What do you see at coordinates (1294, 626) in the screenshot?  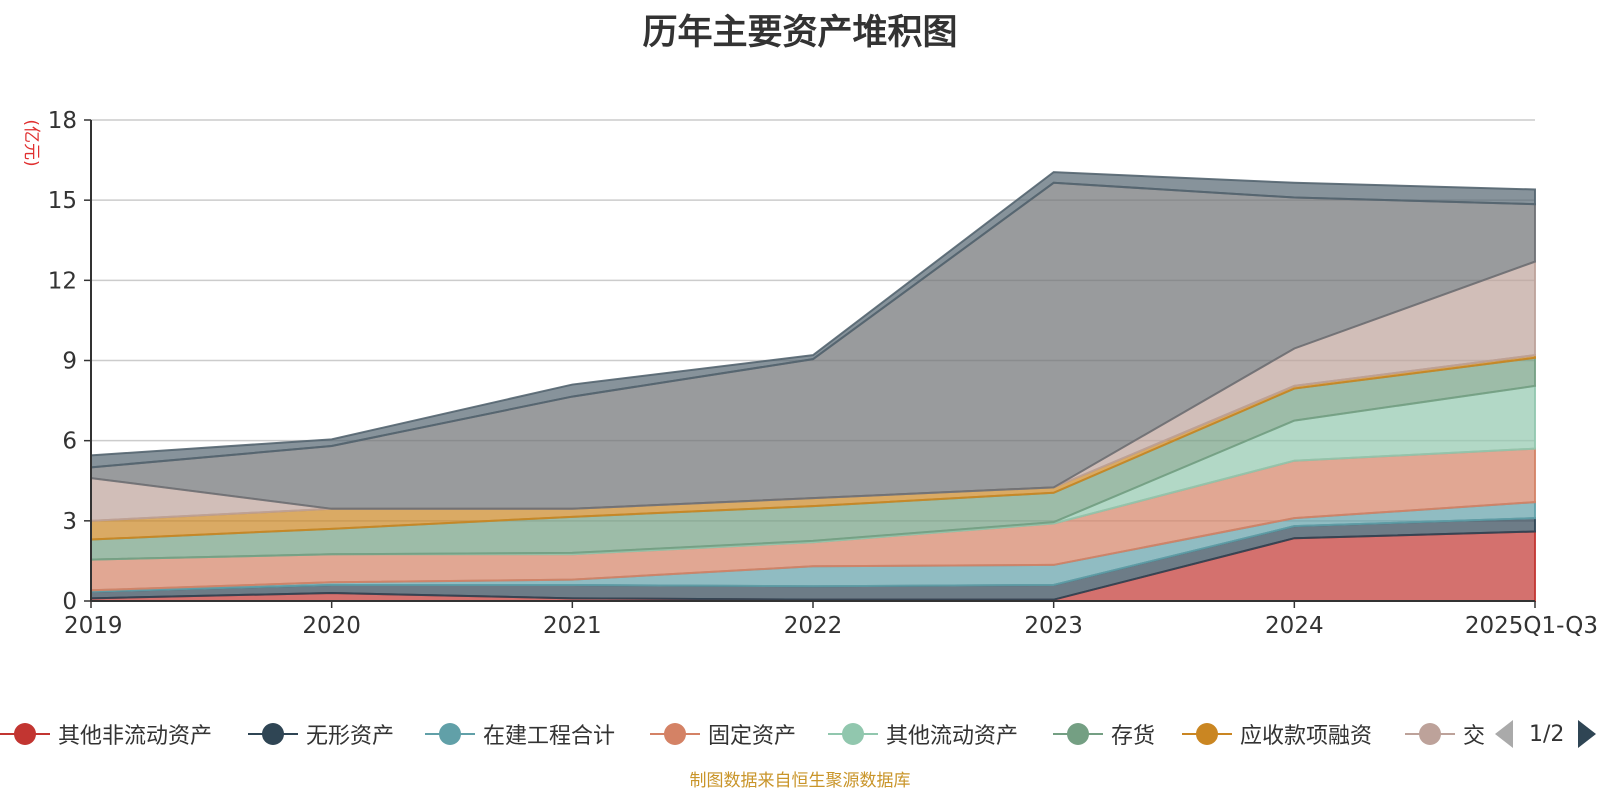 I see `x-tick-label-5: 2024` at bounding box center [1294, 626].